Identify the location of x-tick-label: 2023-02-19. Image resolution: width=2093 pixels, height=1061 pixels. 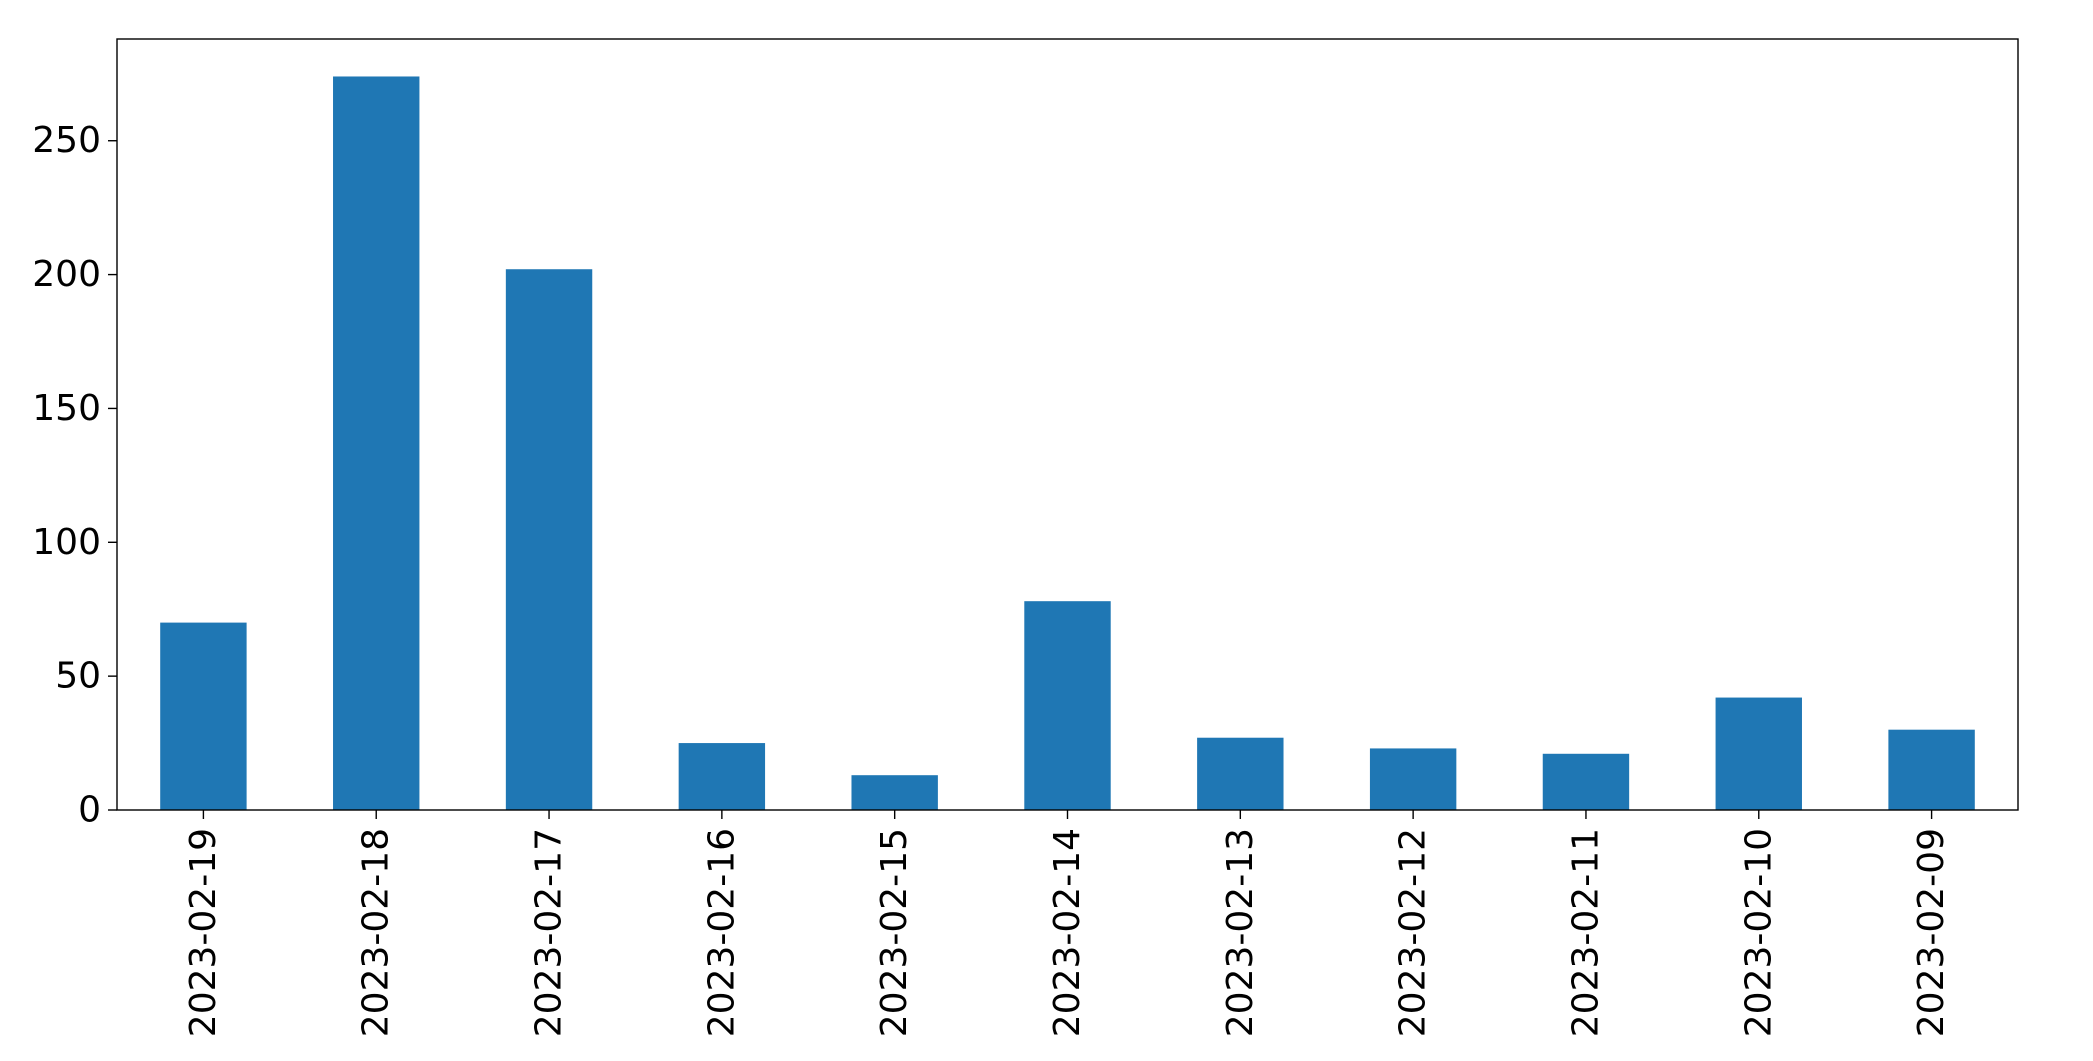
(203, 932).